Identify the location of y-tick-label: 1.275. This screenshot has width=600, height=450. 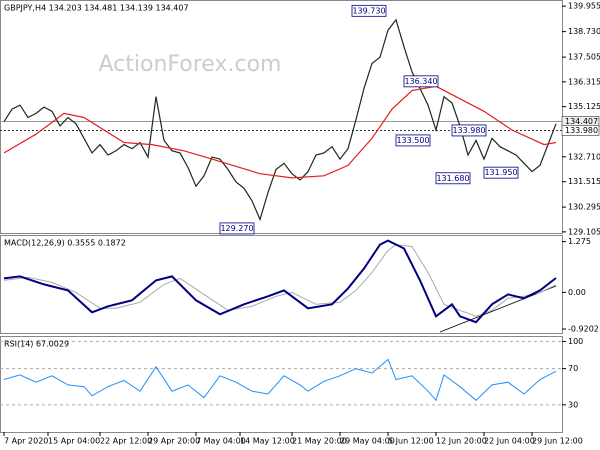
(579, 241).